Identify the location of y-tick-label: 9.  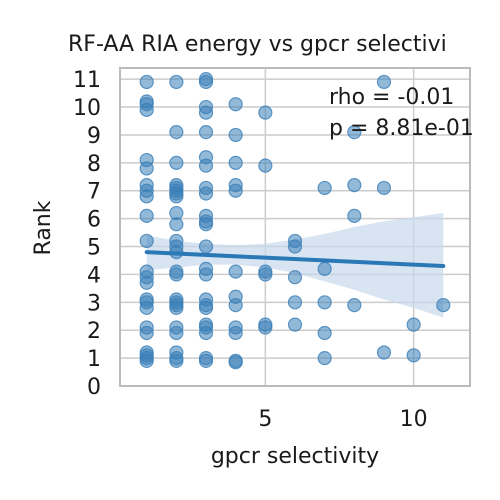
(94, 136).